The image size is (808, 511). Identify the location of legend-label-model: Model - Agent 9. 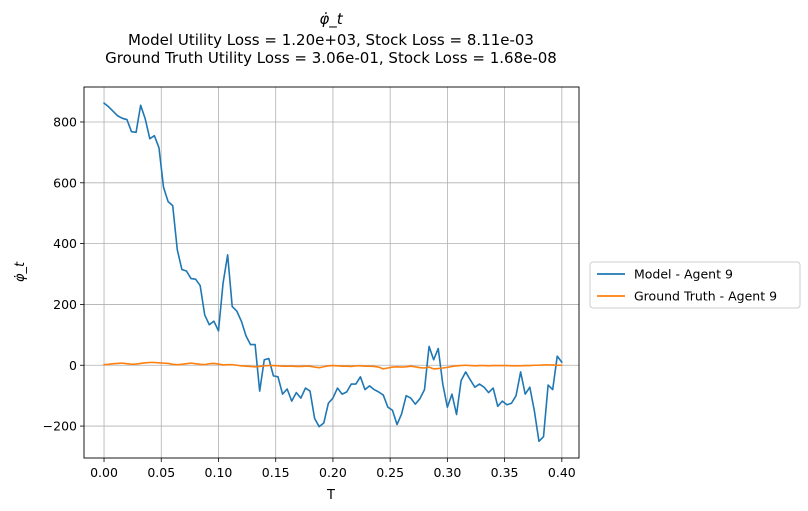
(683, 274).